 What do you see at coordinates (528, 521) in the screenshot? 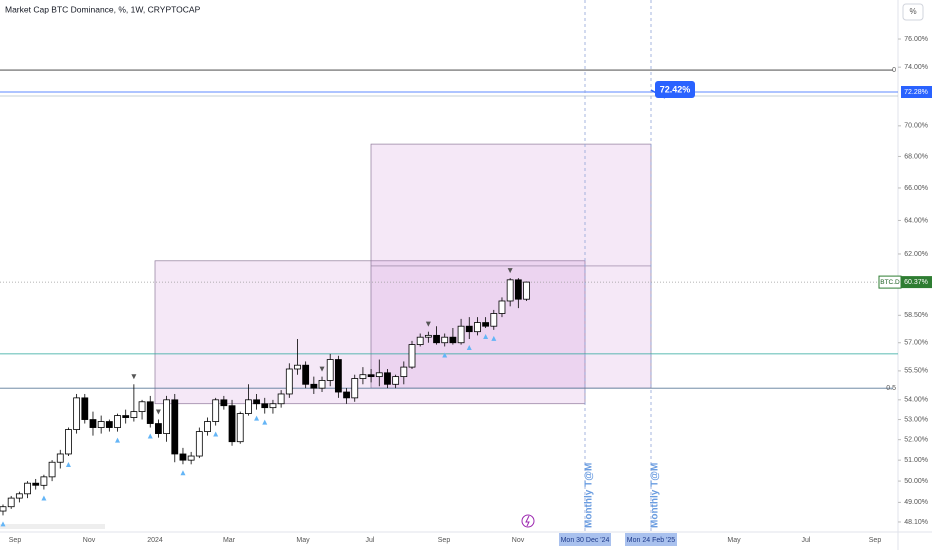
I see `flash-icon` at bounding box center [528, 521].